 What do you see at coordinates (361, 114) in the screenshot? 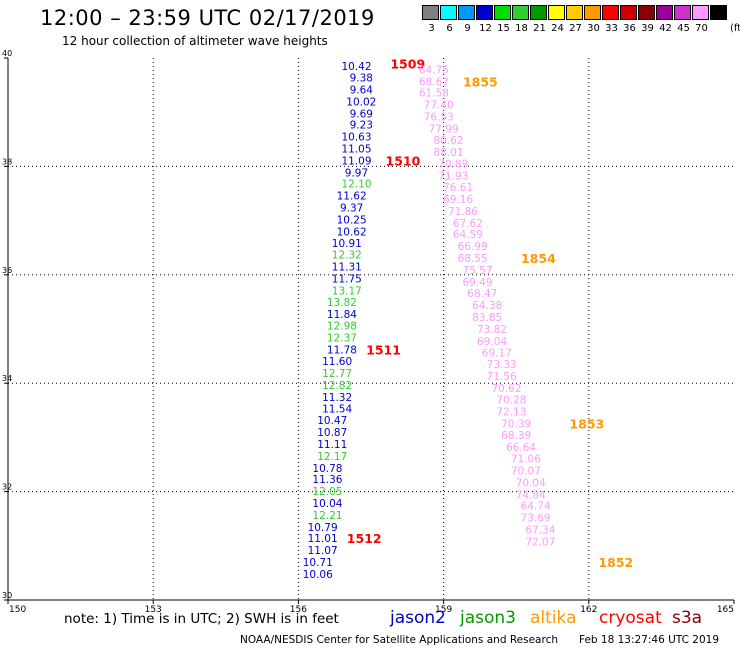
I see `wave-height-label: 9.69` at bounding box center [361, 114].